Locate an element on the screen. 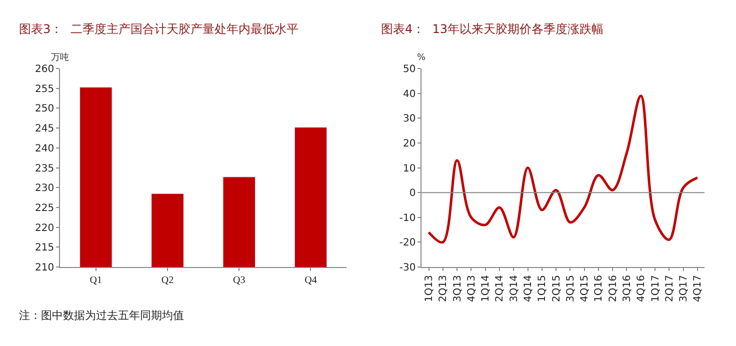  y-tick-label: 220 is located at coordinates (44, 228).